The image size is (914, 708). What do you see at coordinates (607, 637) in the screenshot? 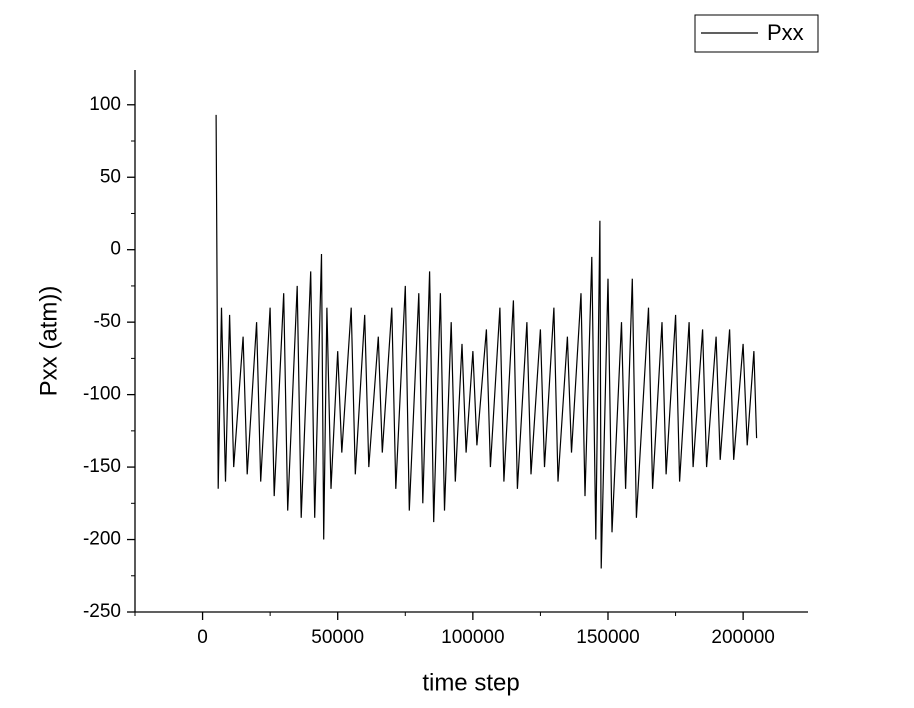
I see `x-tick-label: 150000` at bounding box center [607, 637].